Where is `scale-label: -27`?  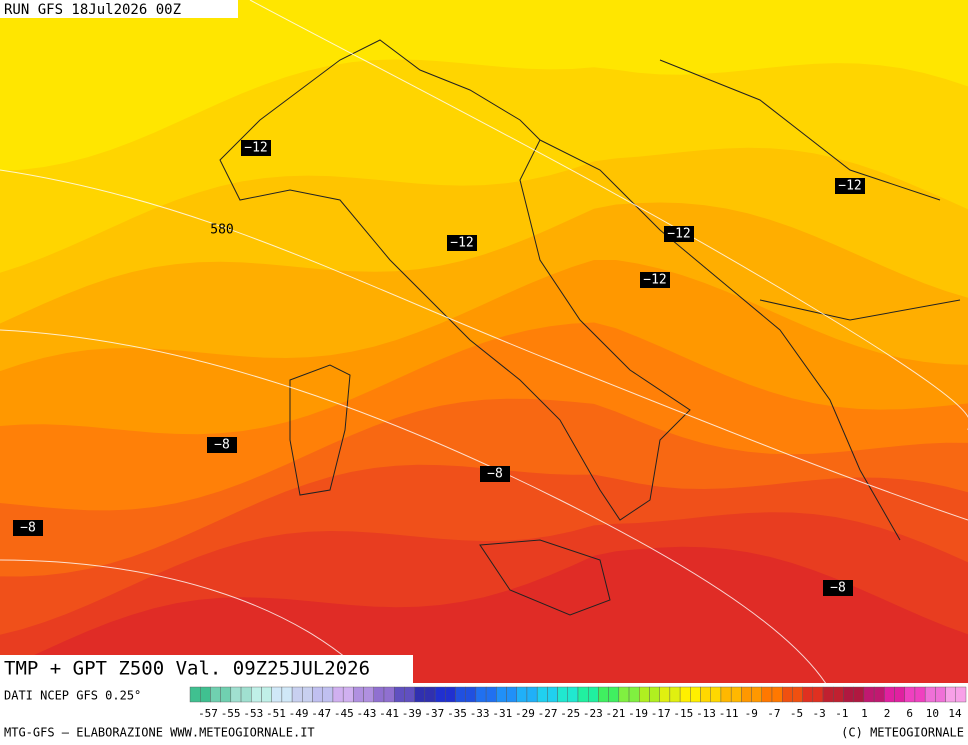
scale-label: -27 is located at coordinates (548, 713).